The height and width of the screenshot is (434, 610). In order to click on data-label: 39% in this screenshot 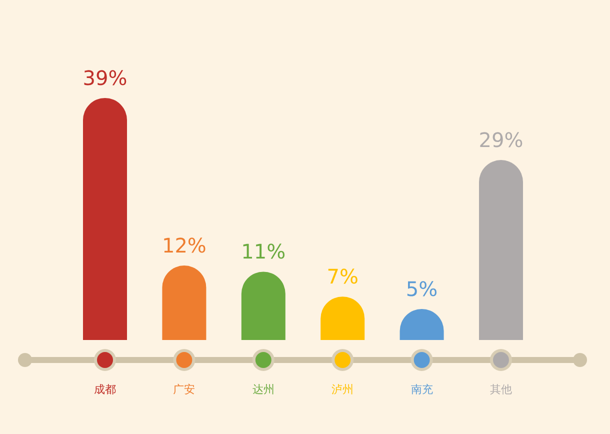, I will do `click(105, 78)`.